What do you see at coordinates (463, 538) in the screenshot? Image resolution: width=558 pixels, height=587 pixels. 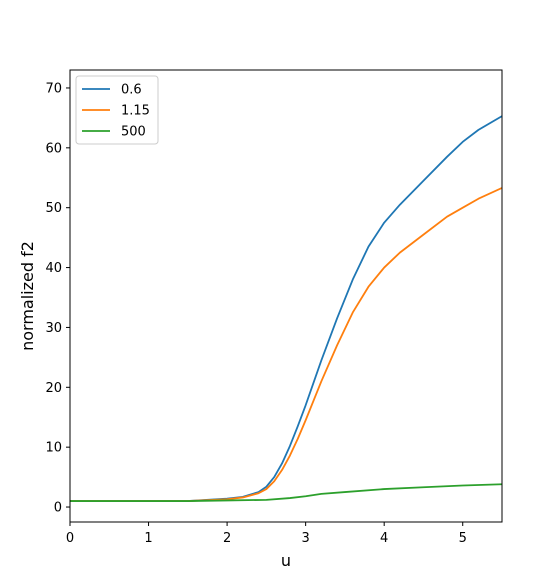 I see `x-tick-label: 5` at bounding box center [463, 538].